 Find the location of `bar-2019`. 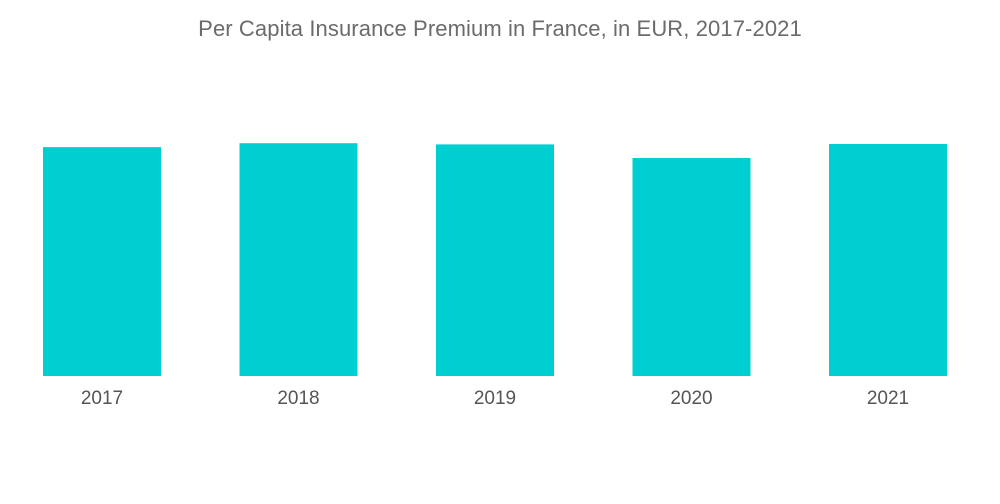

bar-2019 is located at coordinates (495, 260).